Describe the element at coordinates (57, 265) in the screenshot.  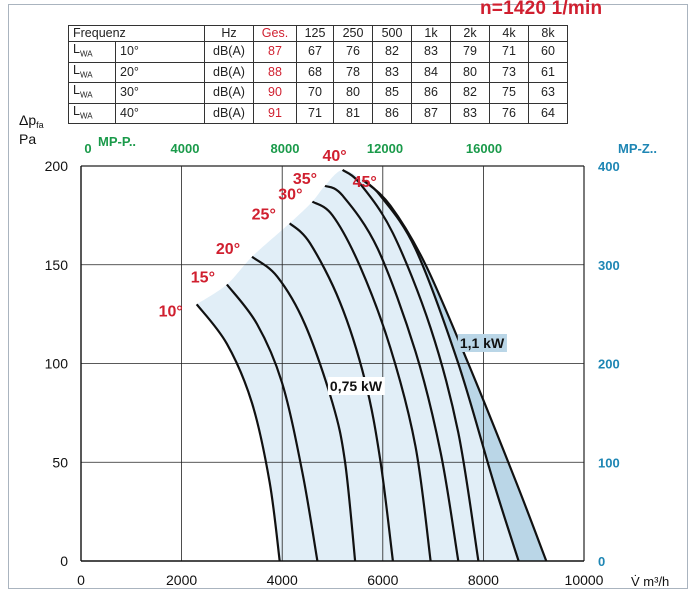
I see `y-tick-label: 150` at that location.